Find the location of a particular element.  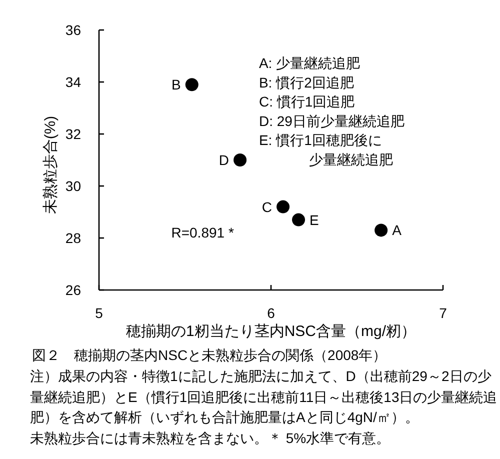

annotation: C: 慣行1回追肥 is located at coordinates (306, 102).